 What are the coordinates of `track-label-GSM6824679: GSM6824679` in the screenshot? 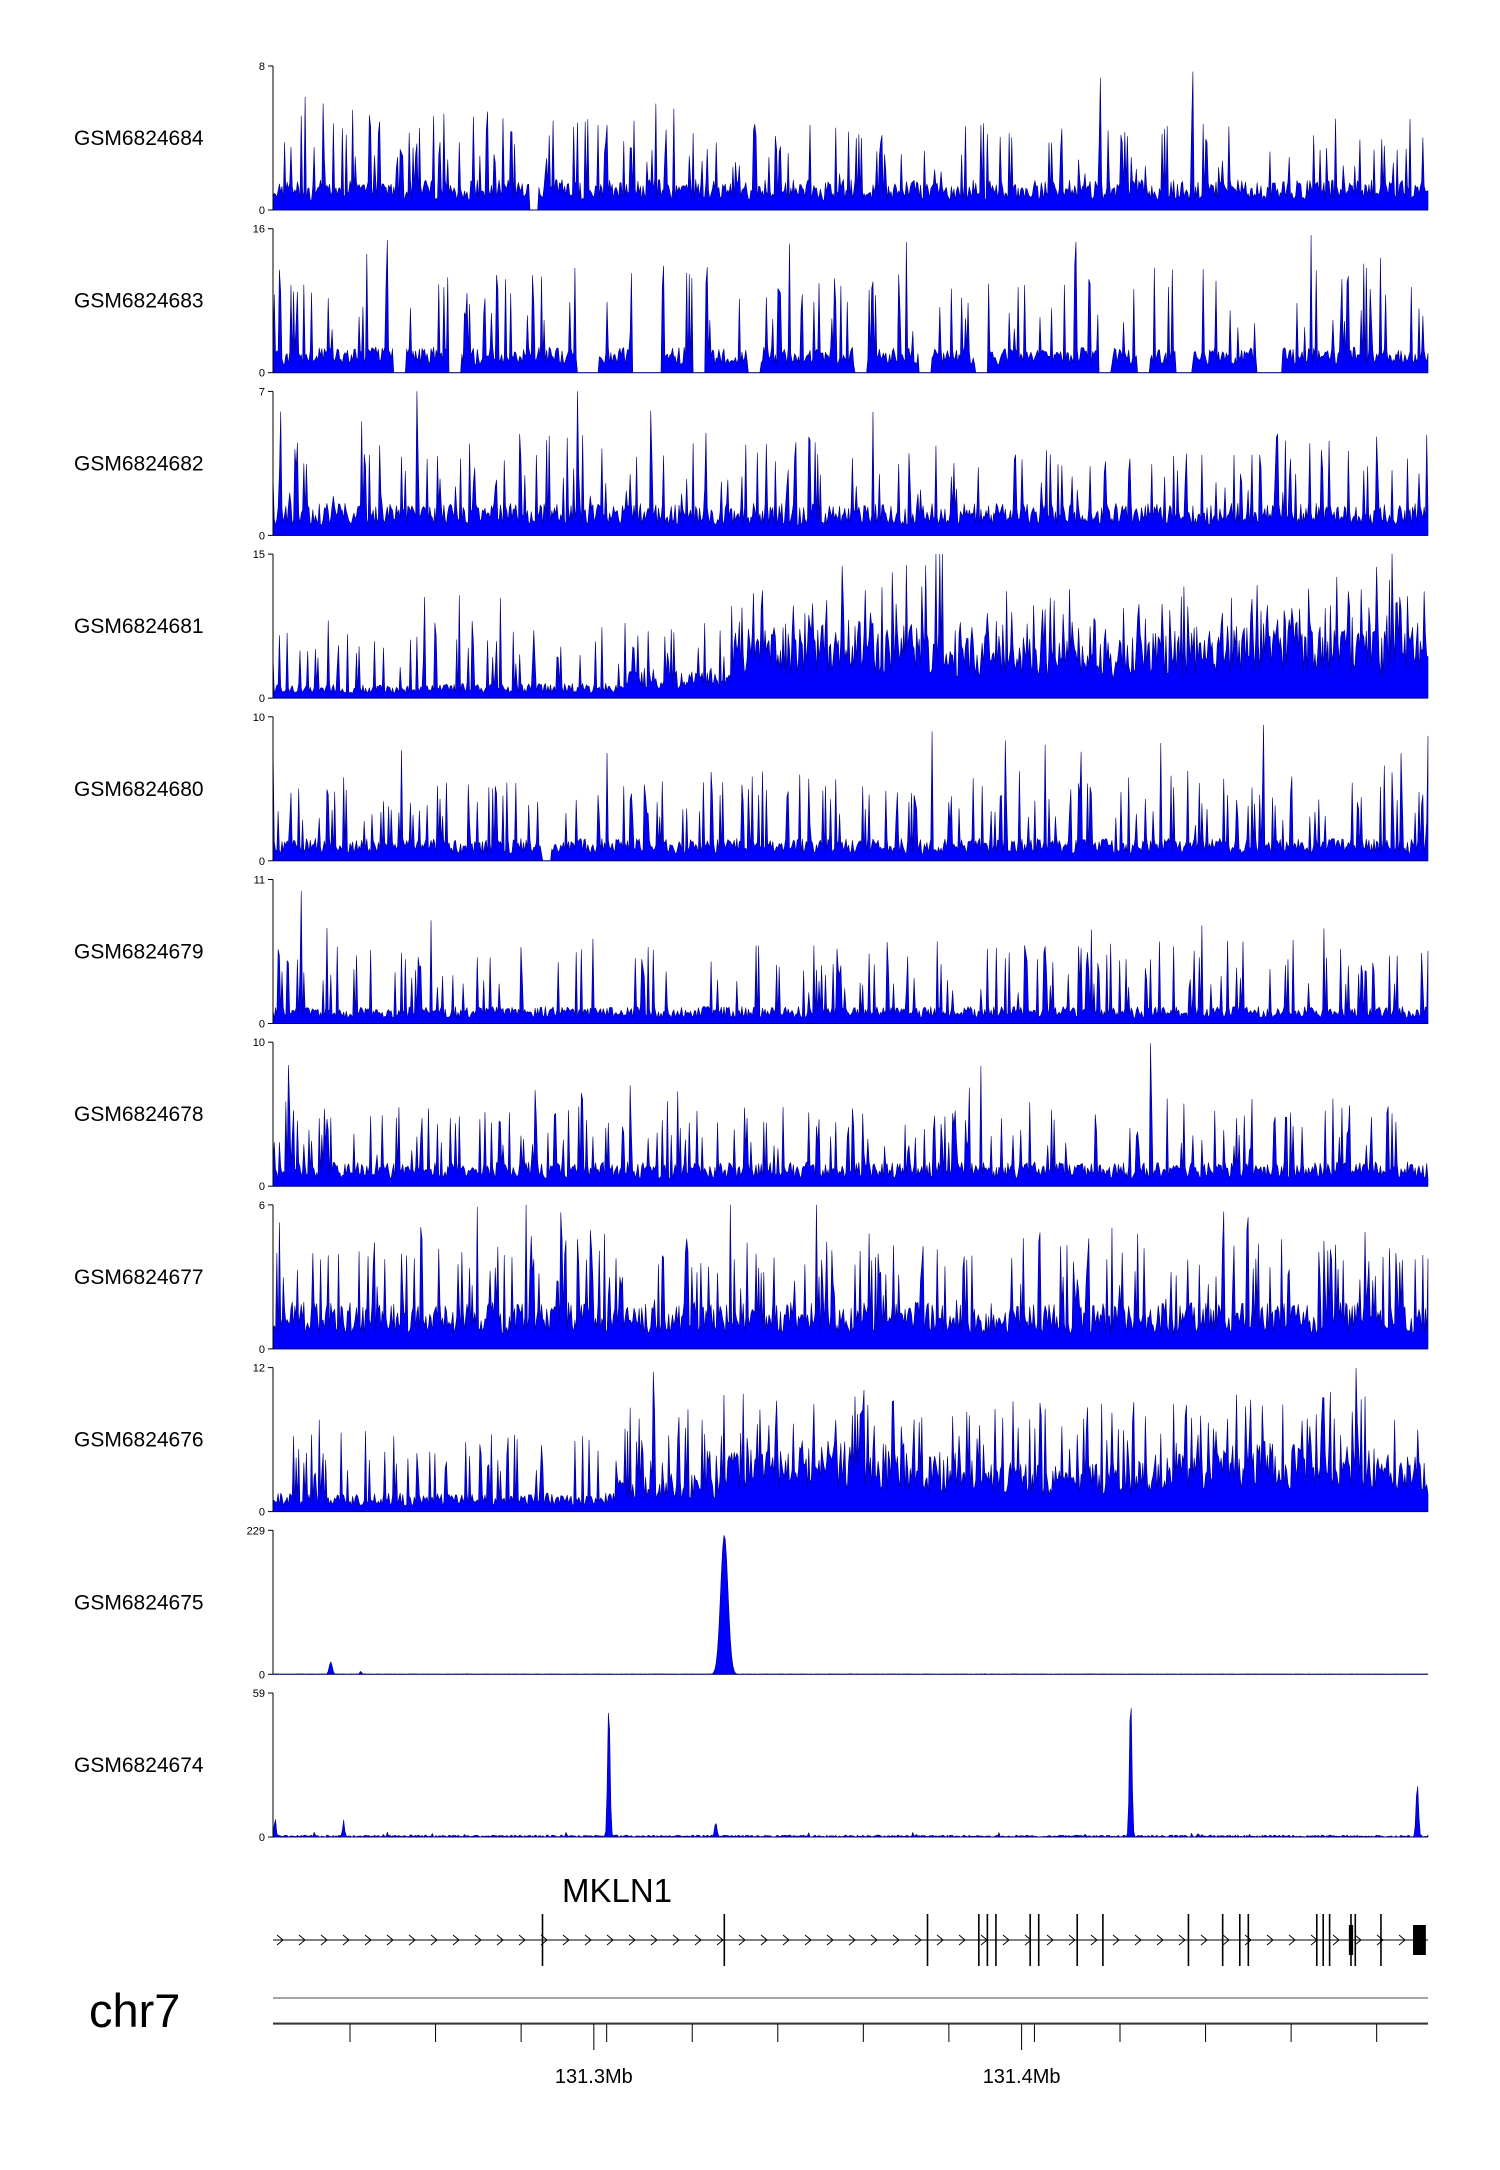 It's located at (139, 952).